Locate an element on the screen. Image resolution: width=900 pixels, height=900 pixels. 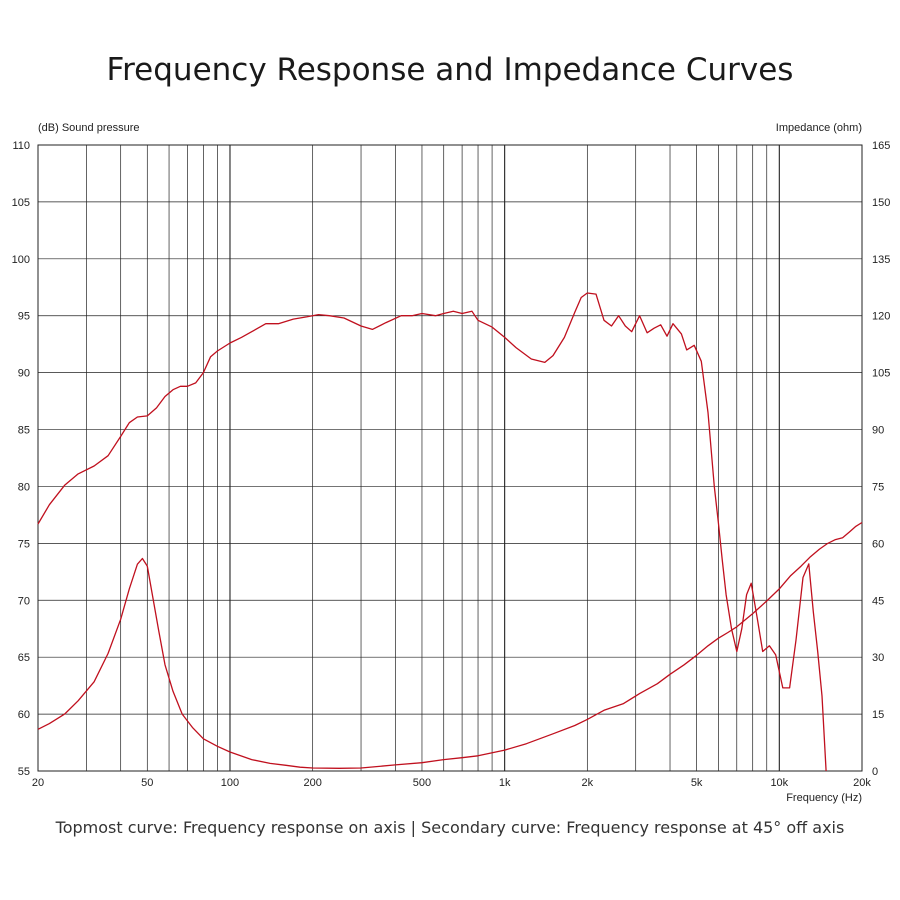
y-right-tick-label: 30 is located at coordinates (878, 658).